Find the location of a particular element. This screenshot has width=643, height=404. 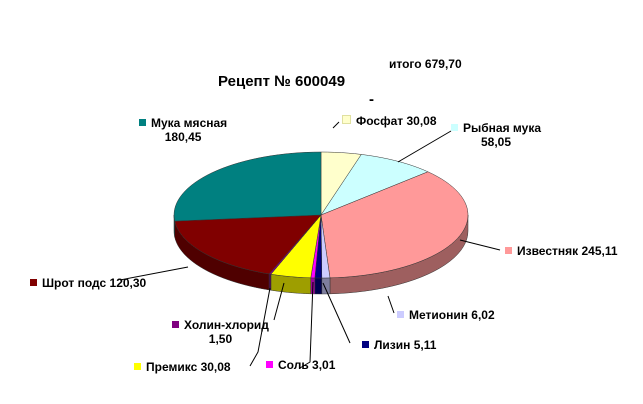

slice-label-text: Лизин 5,11 is located at coordinates (405, 345).